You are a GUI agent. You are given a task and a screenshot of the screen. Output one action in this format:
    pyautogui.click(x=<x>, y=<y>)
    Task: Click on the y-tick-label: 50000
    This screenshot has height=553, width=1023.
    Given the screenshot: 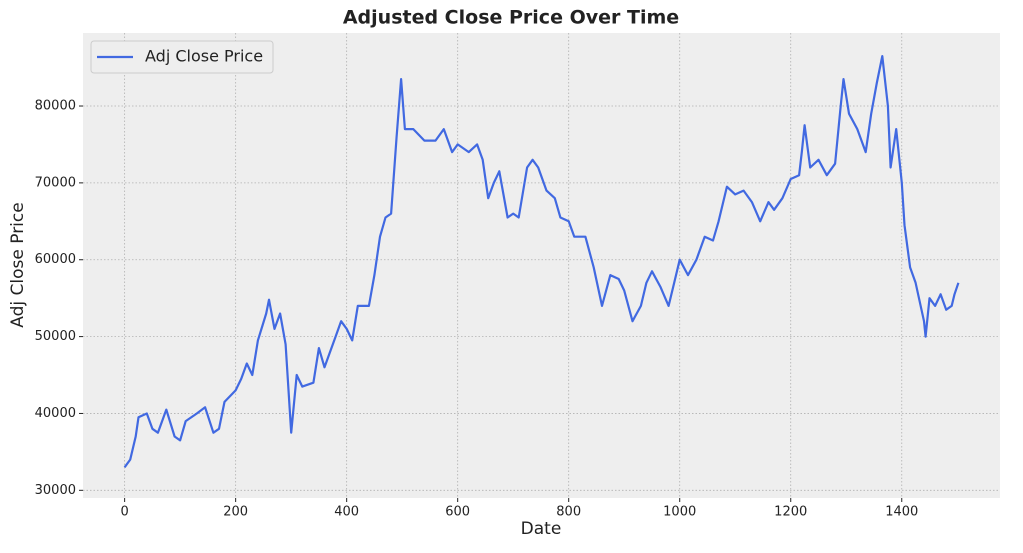 What is the action you would take?
    pyautogui.click(x=55, y=336)
    